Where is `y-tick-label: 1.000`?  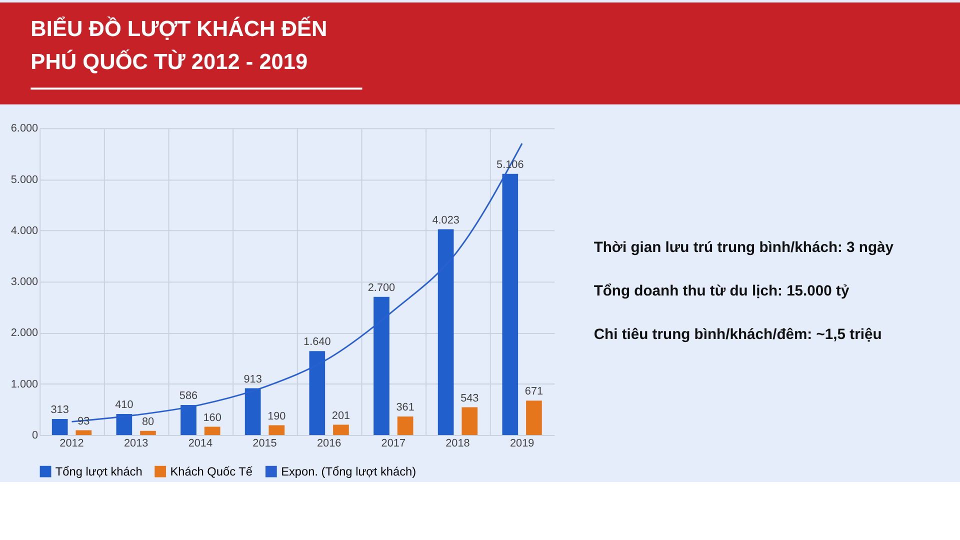 y-tick-label: 1.000 is located at coordinates (24, 384).